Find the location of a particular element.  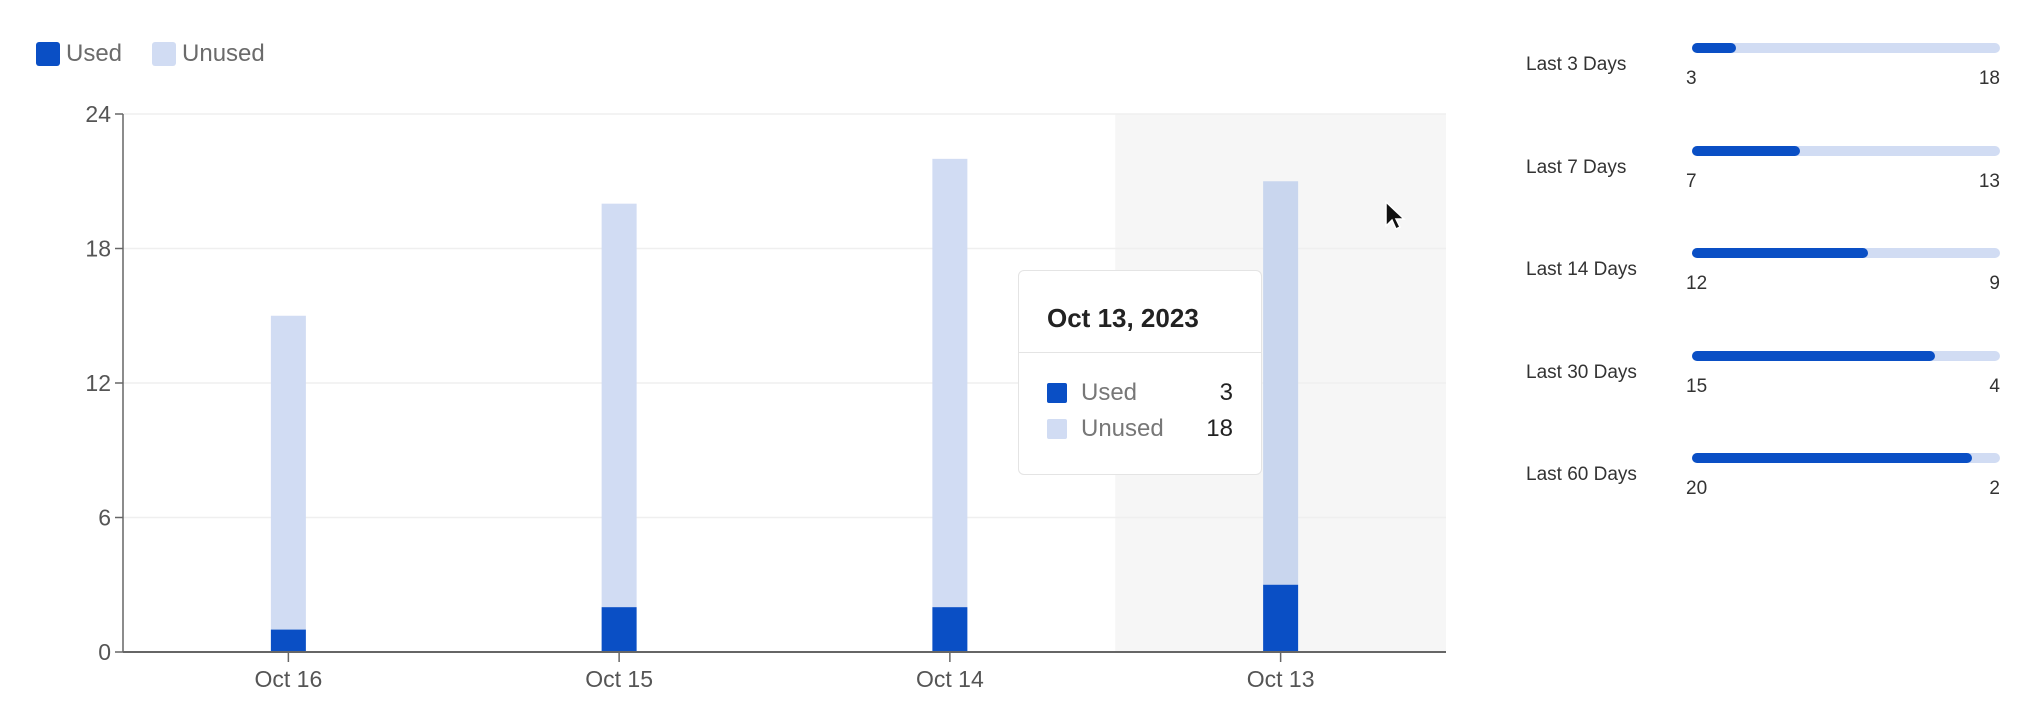

used-count: 20 is located at coordinates (1697, 488).